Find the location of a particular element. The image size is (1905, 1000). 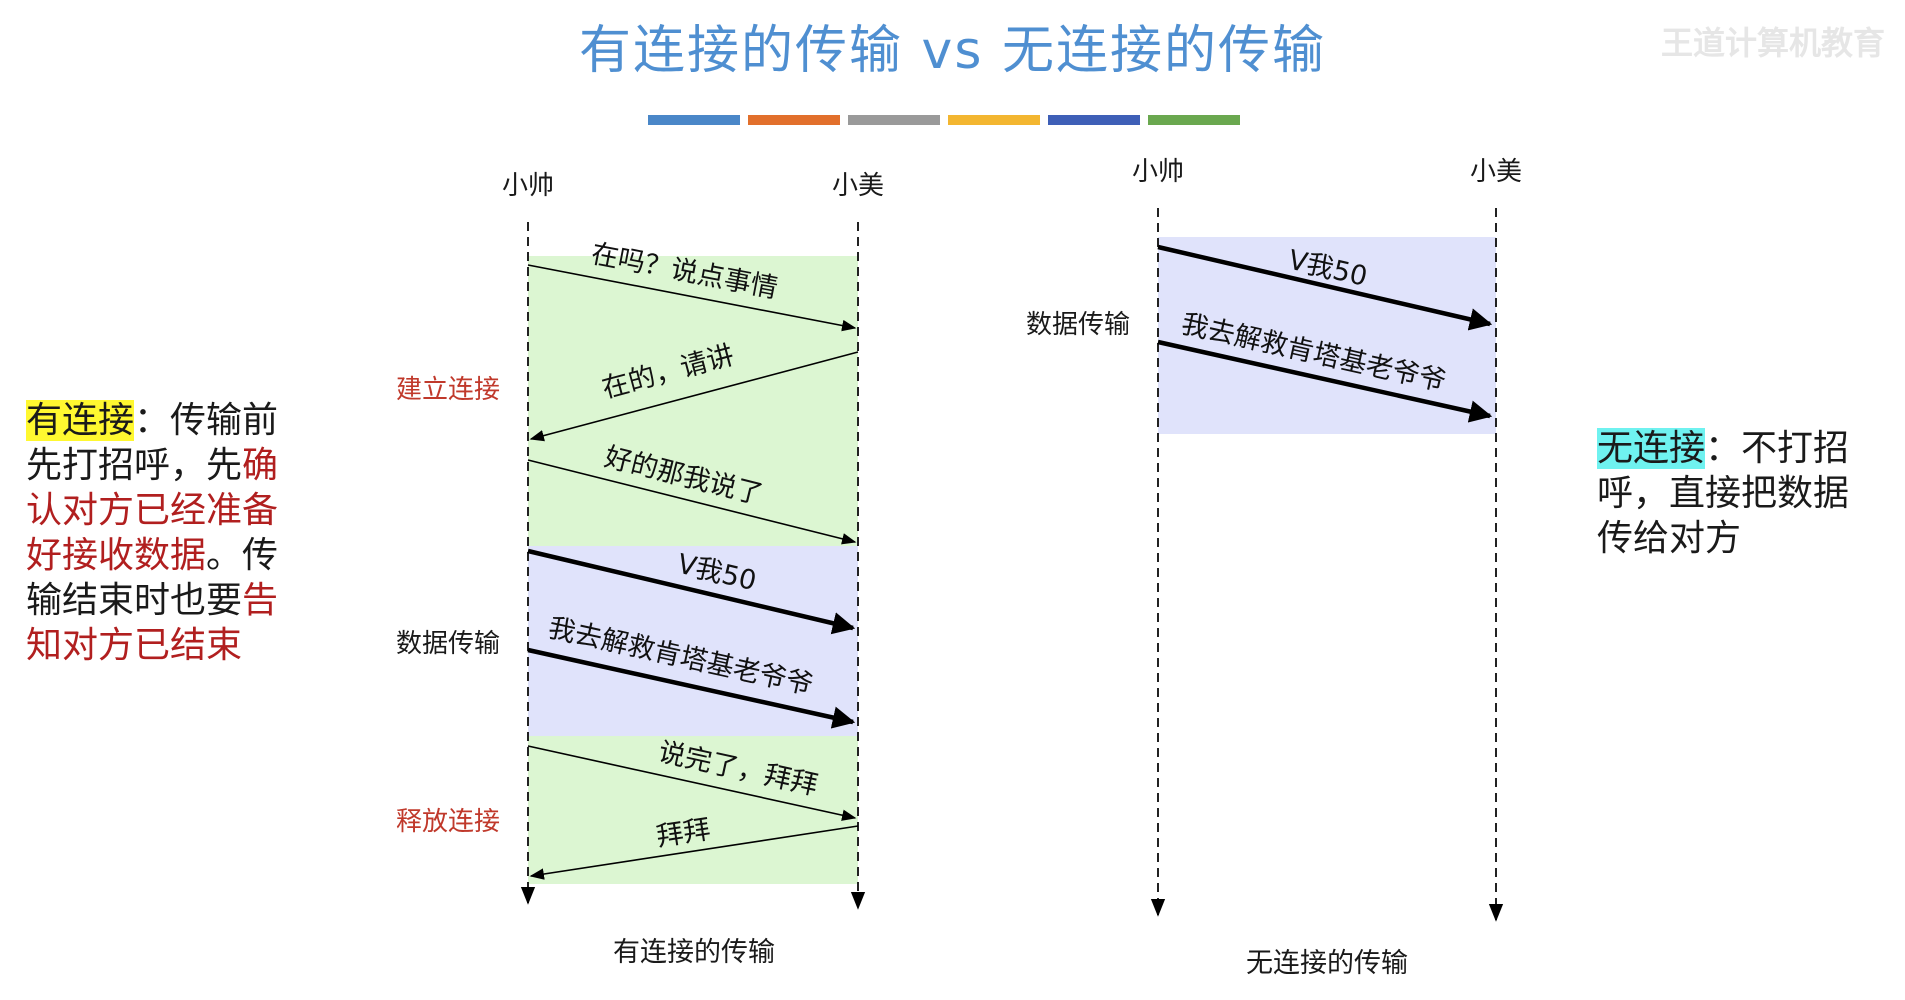

release-zone is located at coordinates (693, 810).